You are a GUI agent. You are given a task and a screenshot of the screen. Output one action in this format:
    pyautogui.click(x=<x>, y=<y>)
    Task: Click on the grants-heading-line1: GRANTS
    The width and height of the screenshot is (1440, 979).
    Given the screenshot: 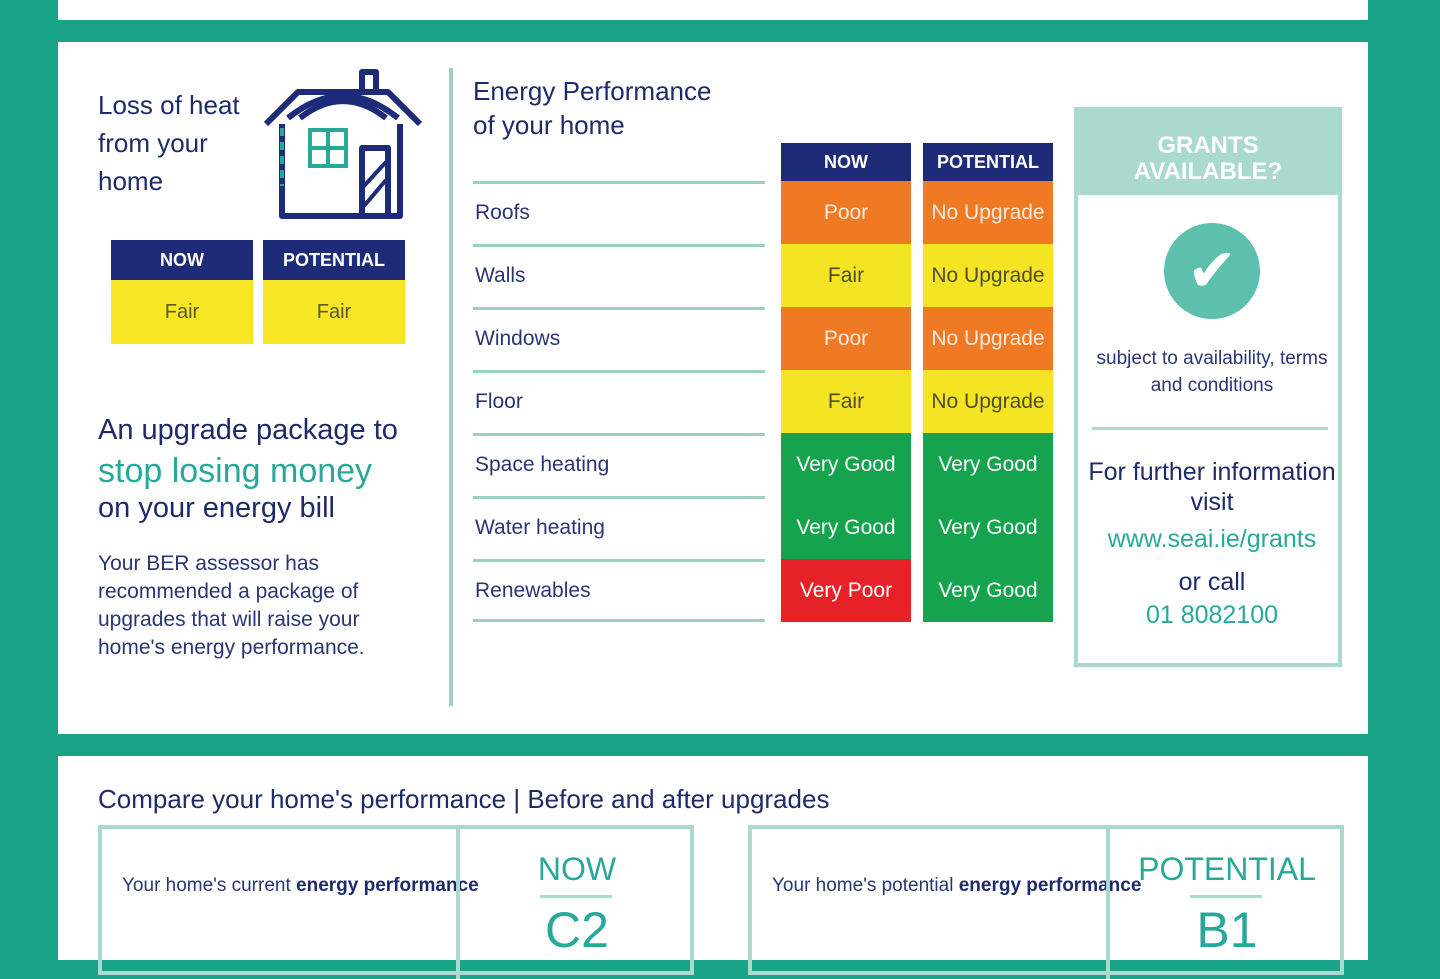 What is the action you would take?
    pyautogui.click(x=1208, y=145)
    